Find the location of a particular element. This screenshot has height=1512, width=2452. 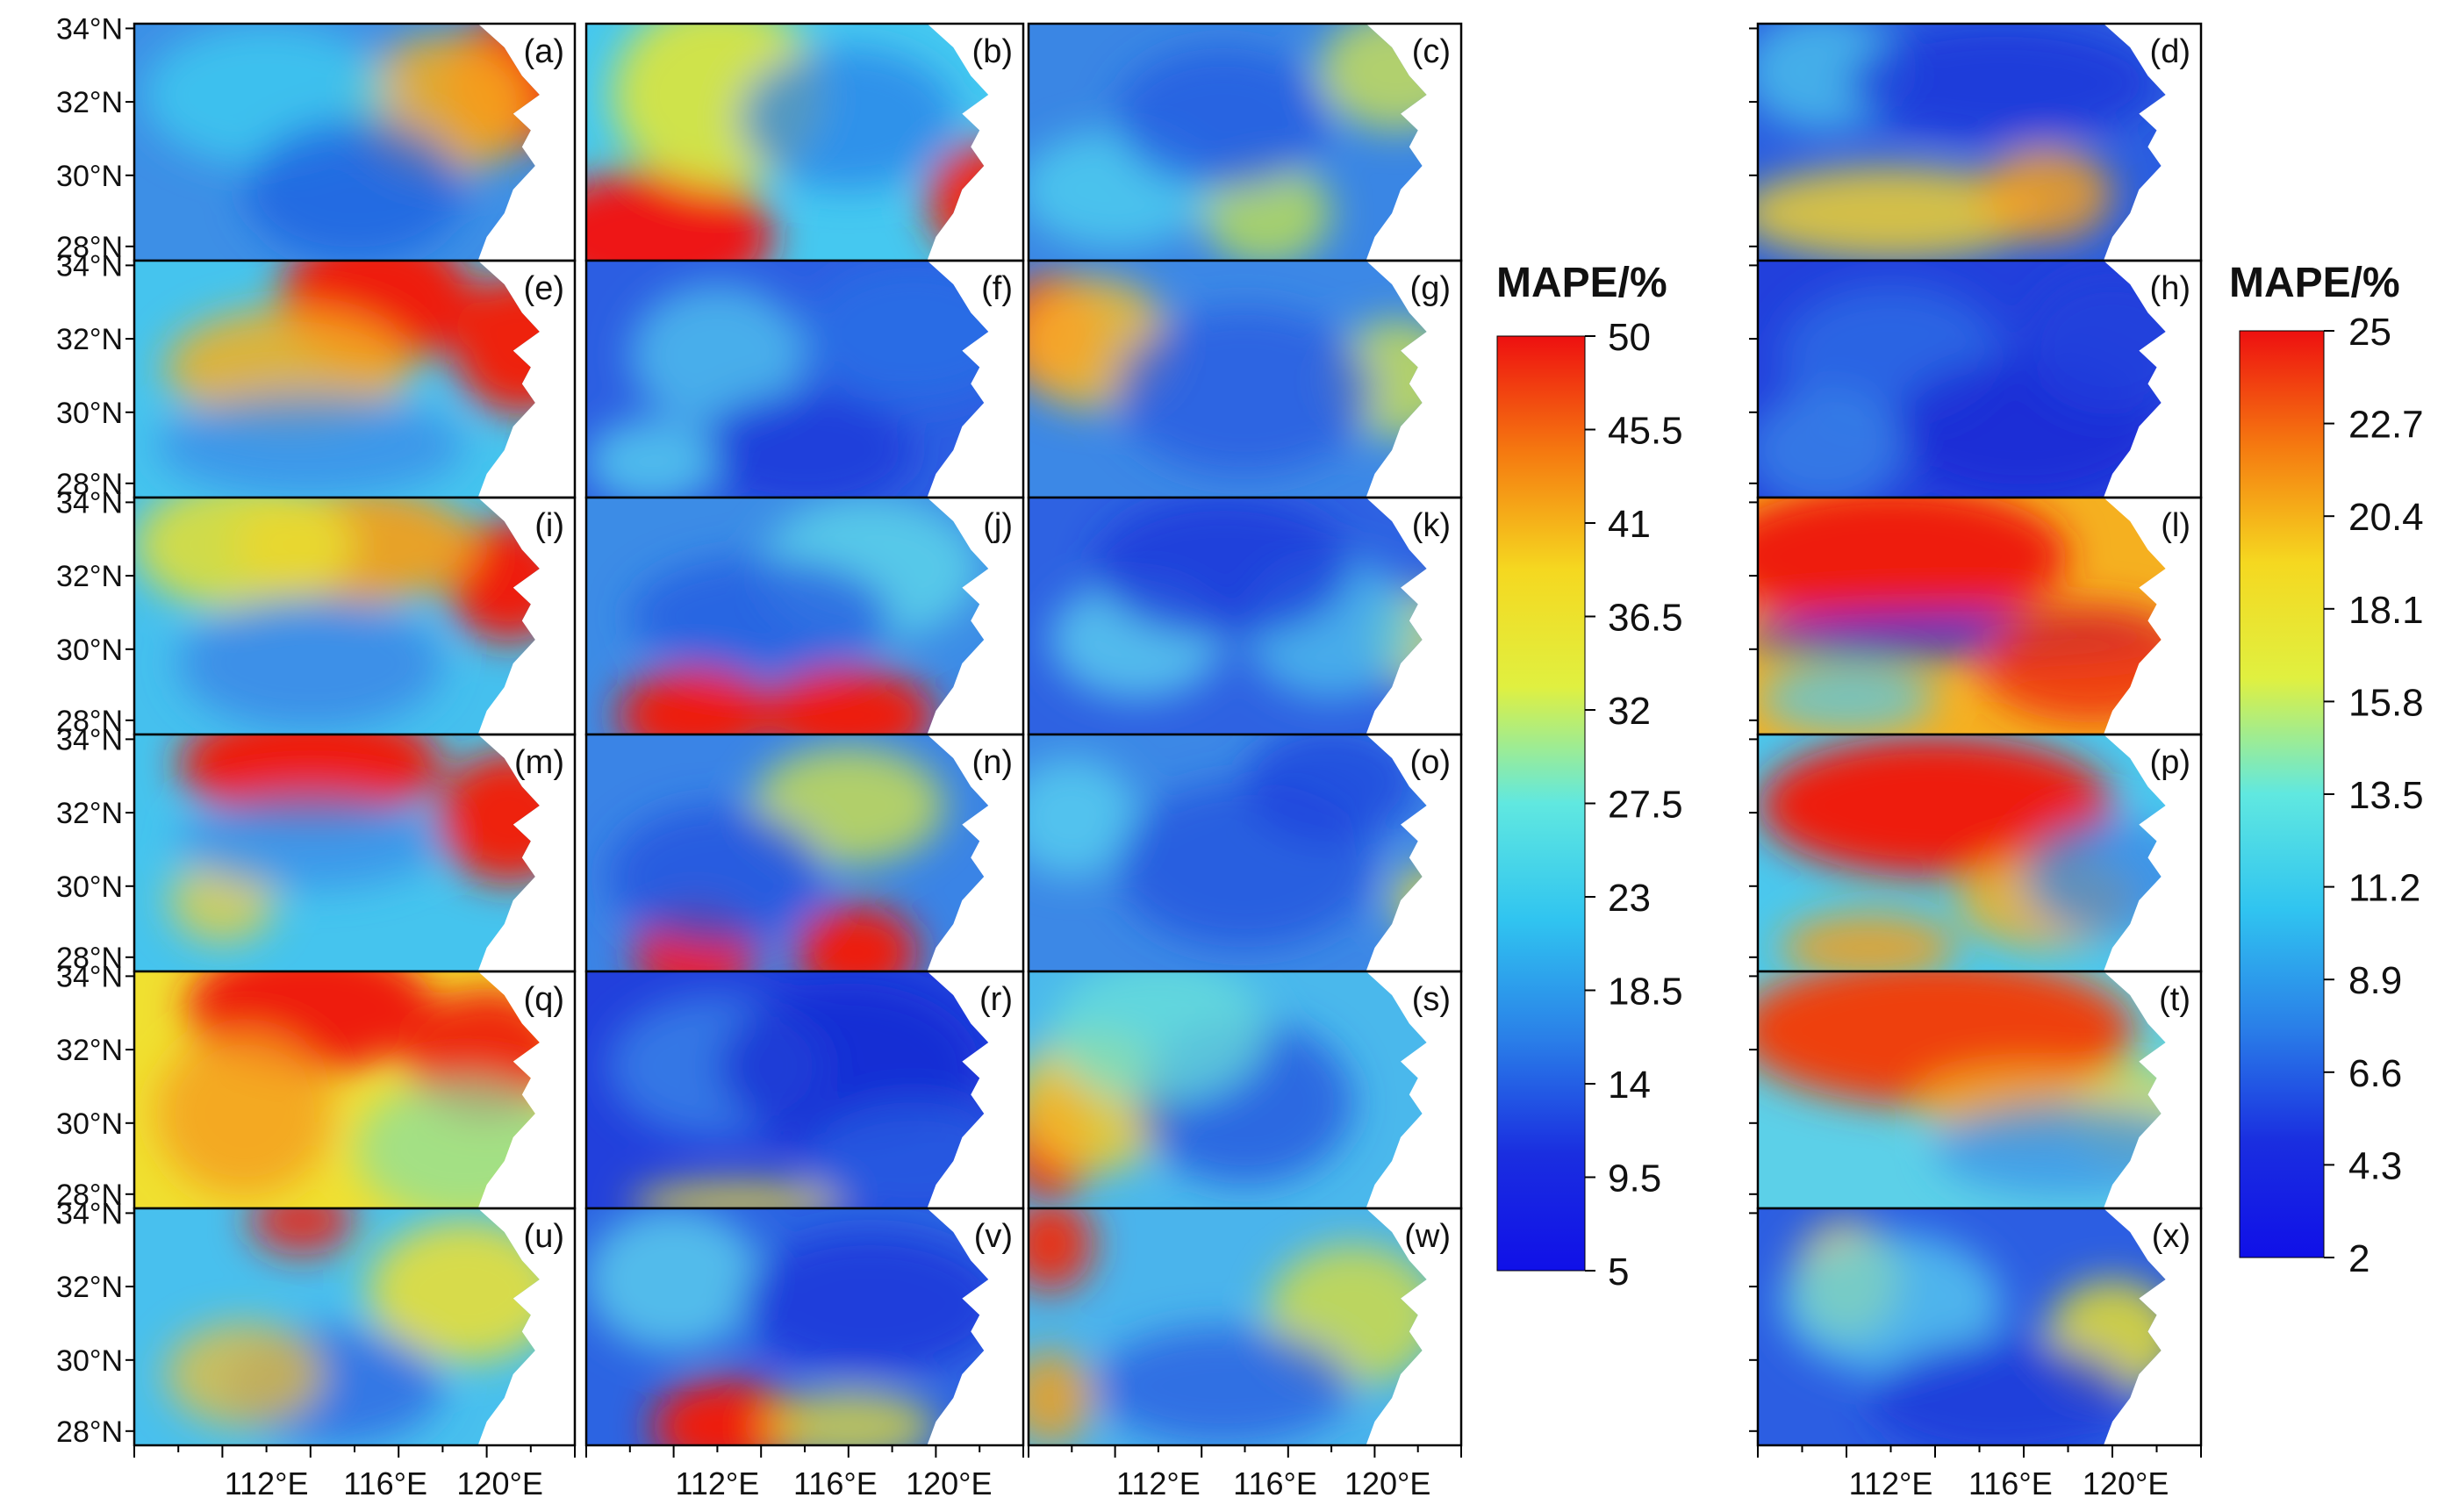

colorbar-tick-label: 13.5 is located at coordinates (2386, 795).